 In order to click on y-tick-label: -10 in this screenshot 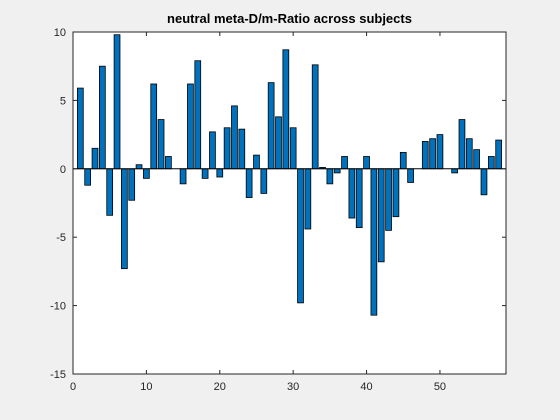, I will do `click(58, 307)`.